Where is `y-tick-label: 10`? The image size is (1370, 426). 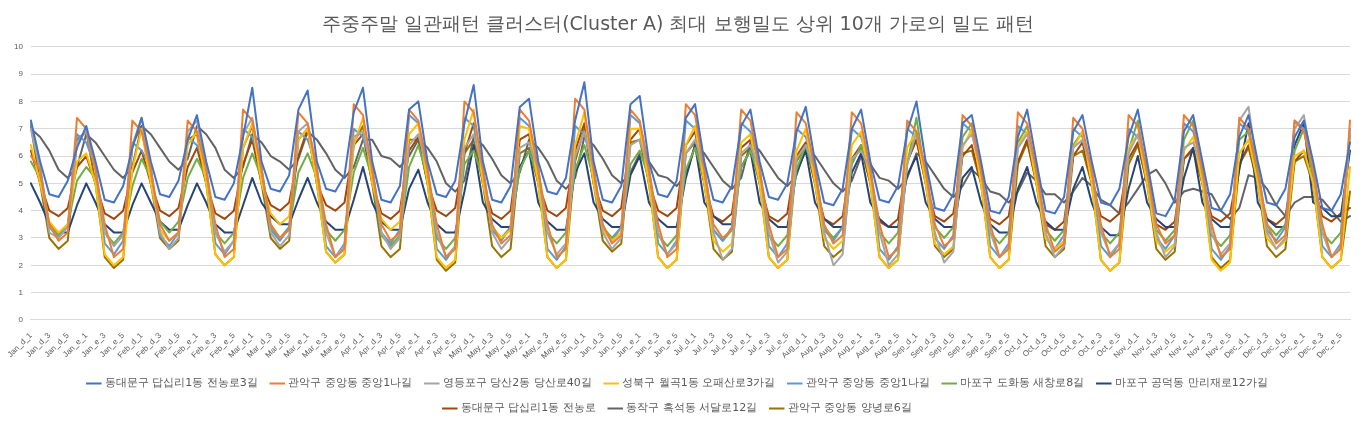 y-tick-label: 10 is located at coordinates (18, 46).